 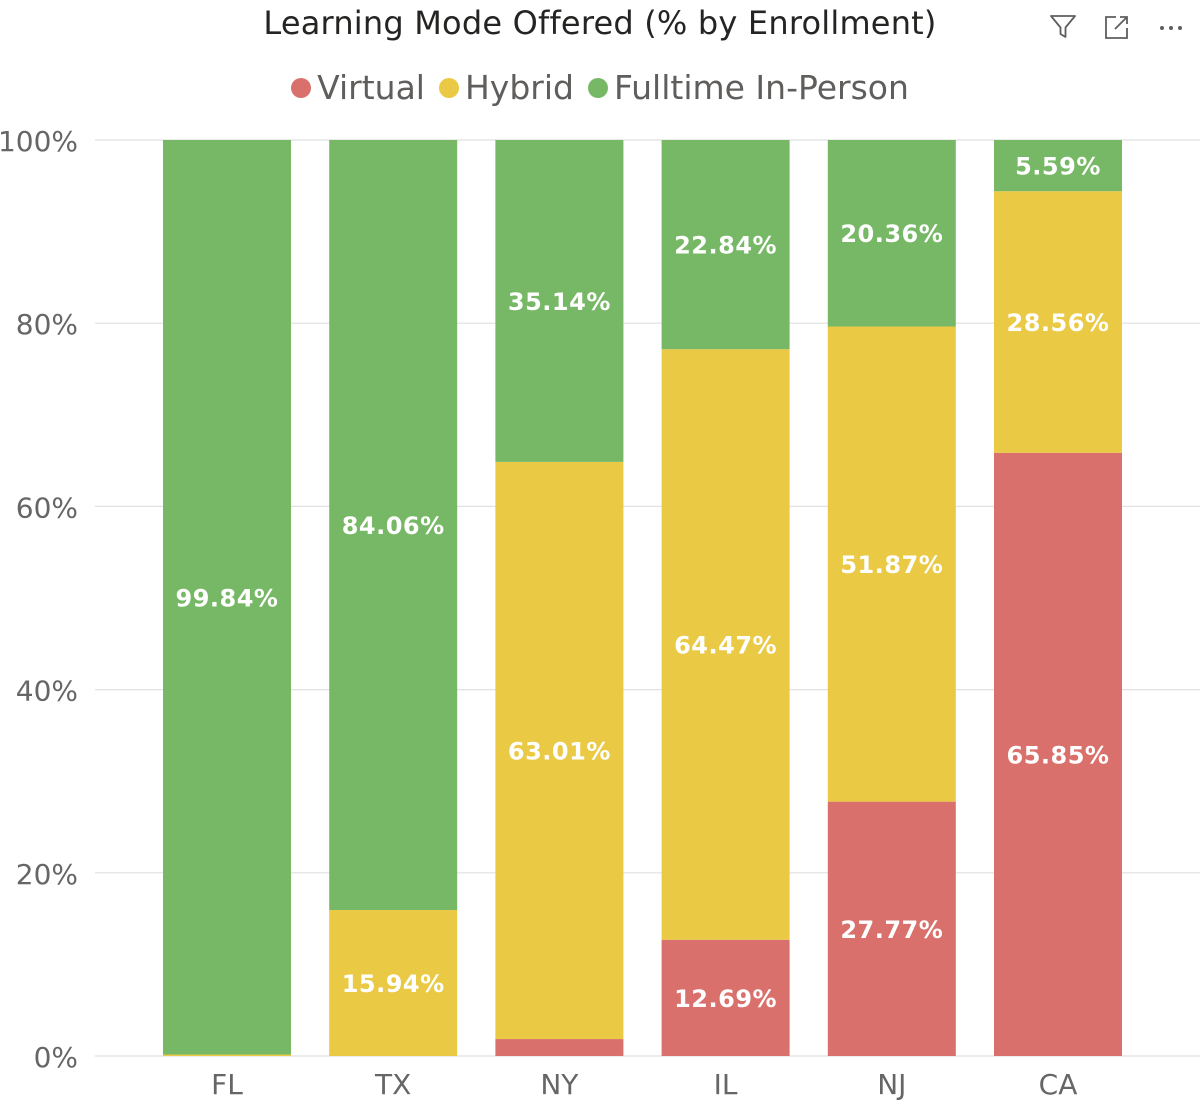 What do you see at coordinates (891, 1084) in the screenshot?
I see `x-tick-label: NJ` at bounding box center [891, 1084].